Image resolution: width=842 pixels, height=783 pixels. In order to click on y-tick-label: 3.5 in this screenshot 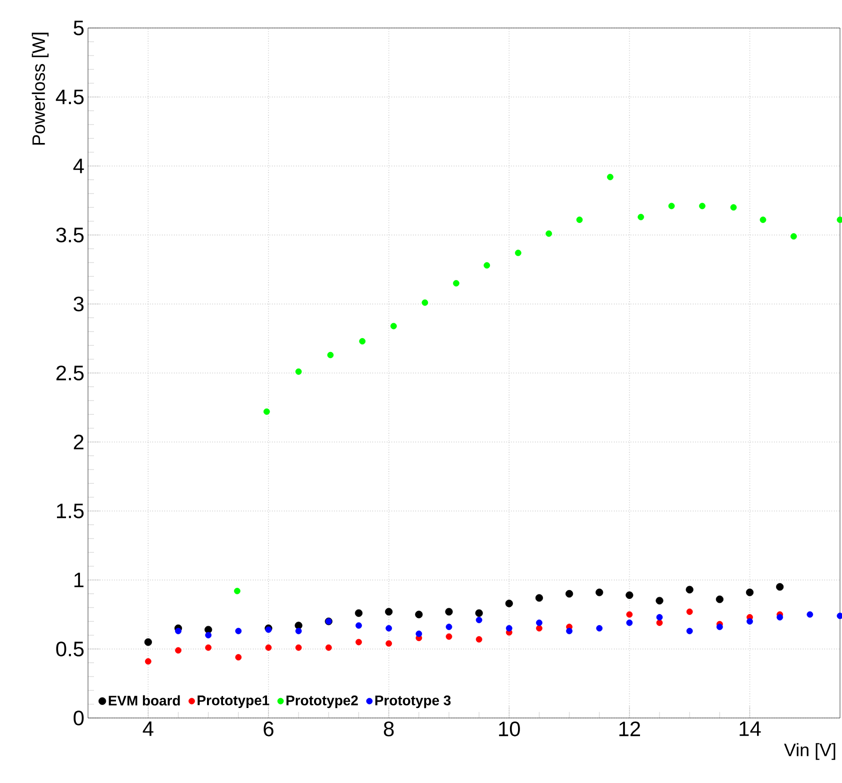, I will do `click(70, 235)`.